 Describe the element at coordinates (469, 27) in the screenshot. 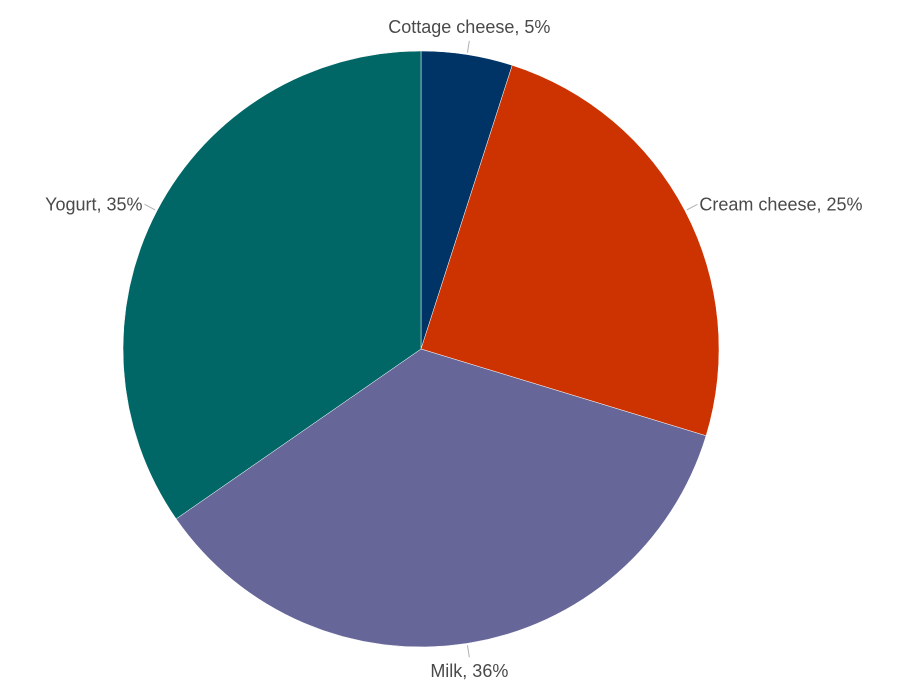

I see `slice-label-cottage-cheese: Cottage cheese, 5%` at that location.